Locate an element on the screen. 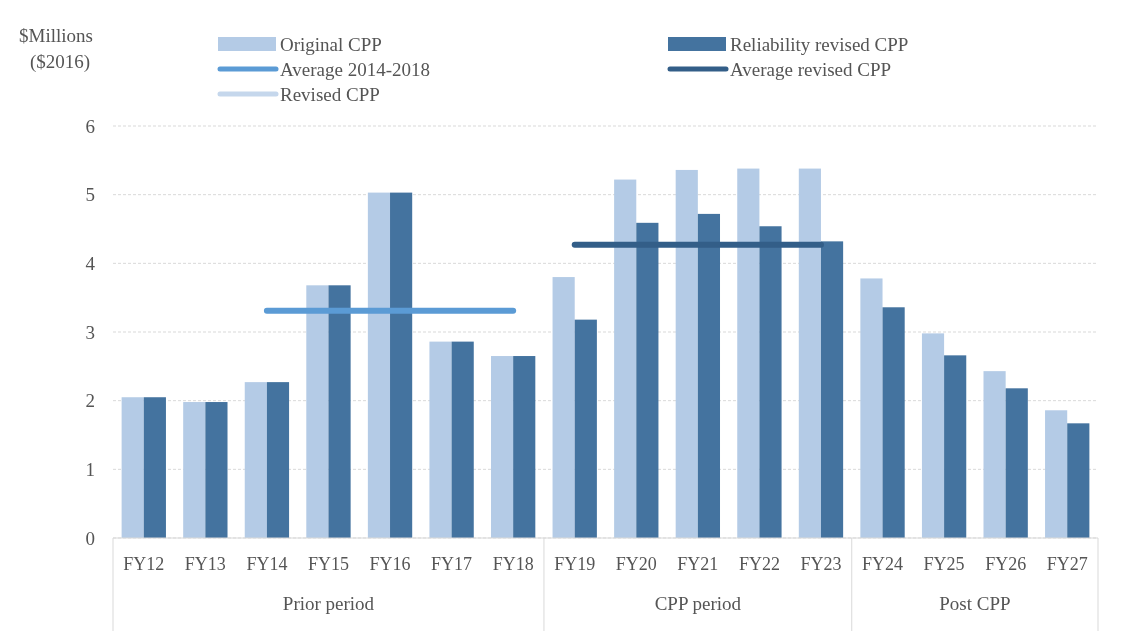 This screenshot has width=1121, height=641. y-tick-label: 3 is located at coordinates (90, 332).